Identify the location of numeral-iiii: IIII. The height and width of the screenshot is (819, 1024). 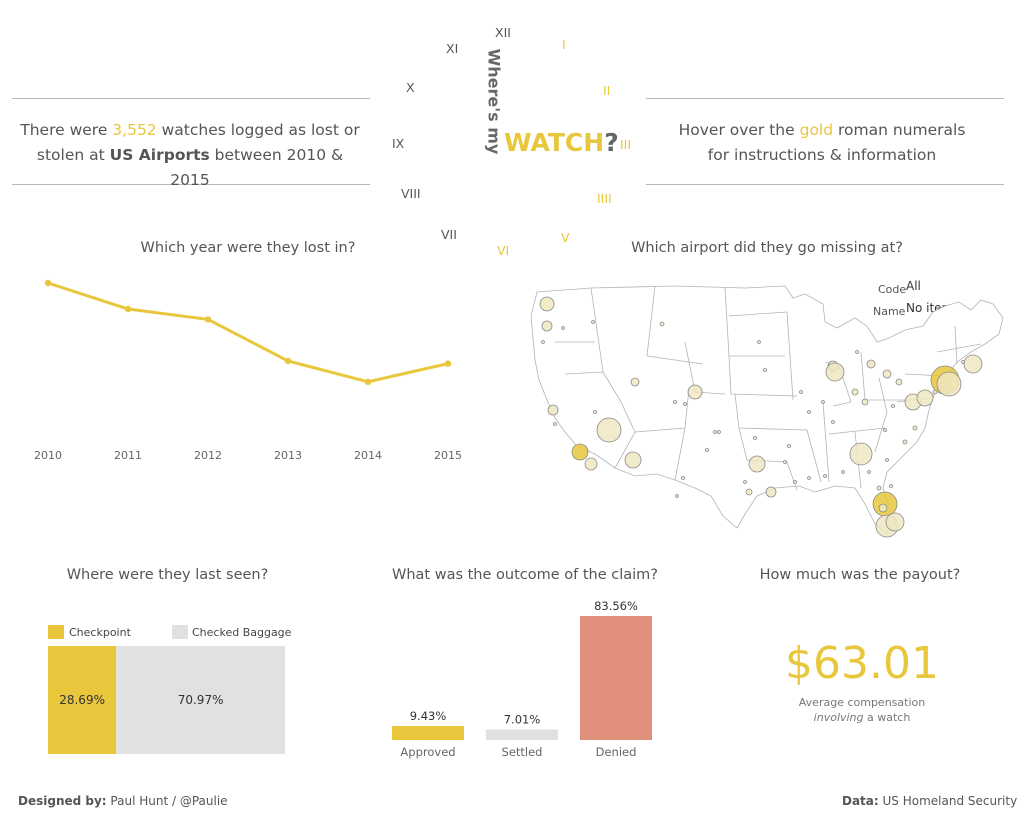
(604, 198).